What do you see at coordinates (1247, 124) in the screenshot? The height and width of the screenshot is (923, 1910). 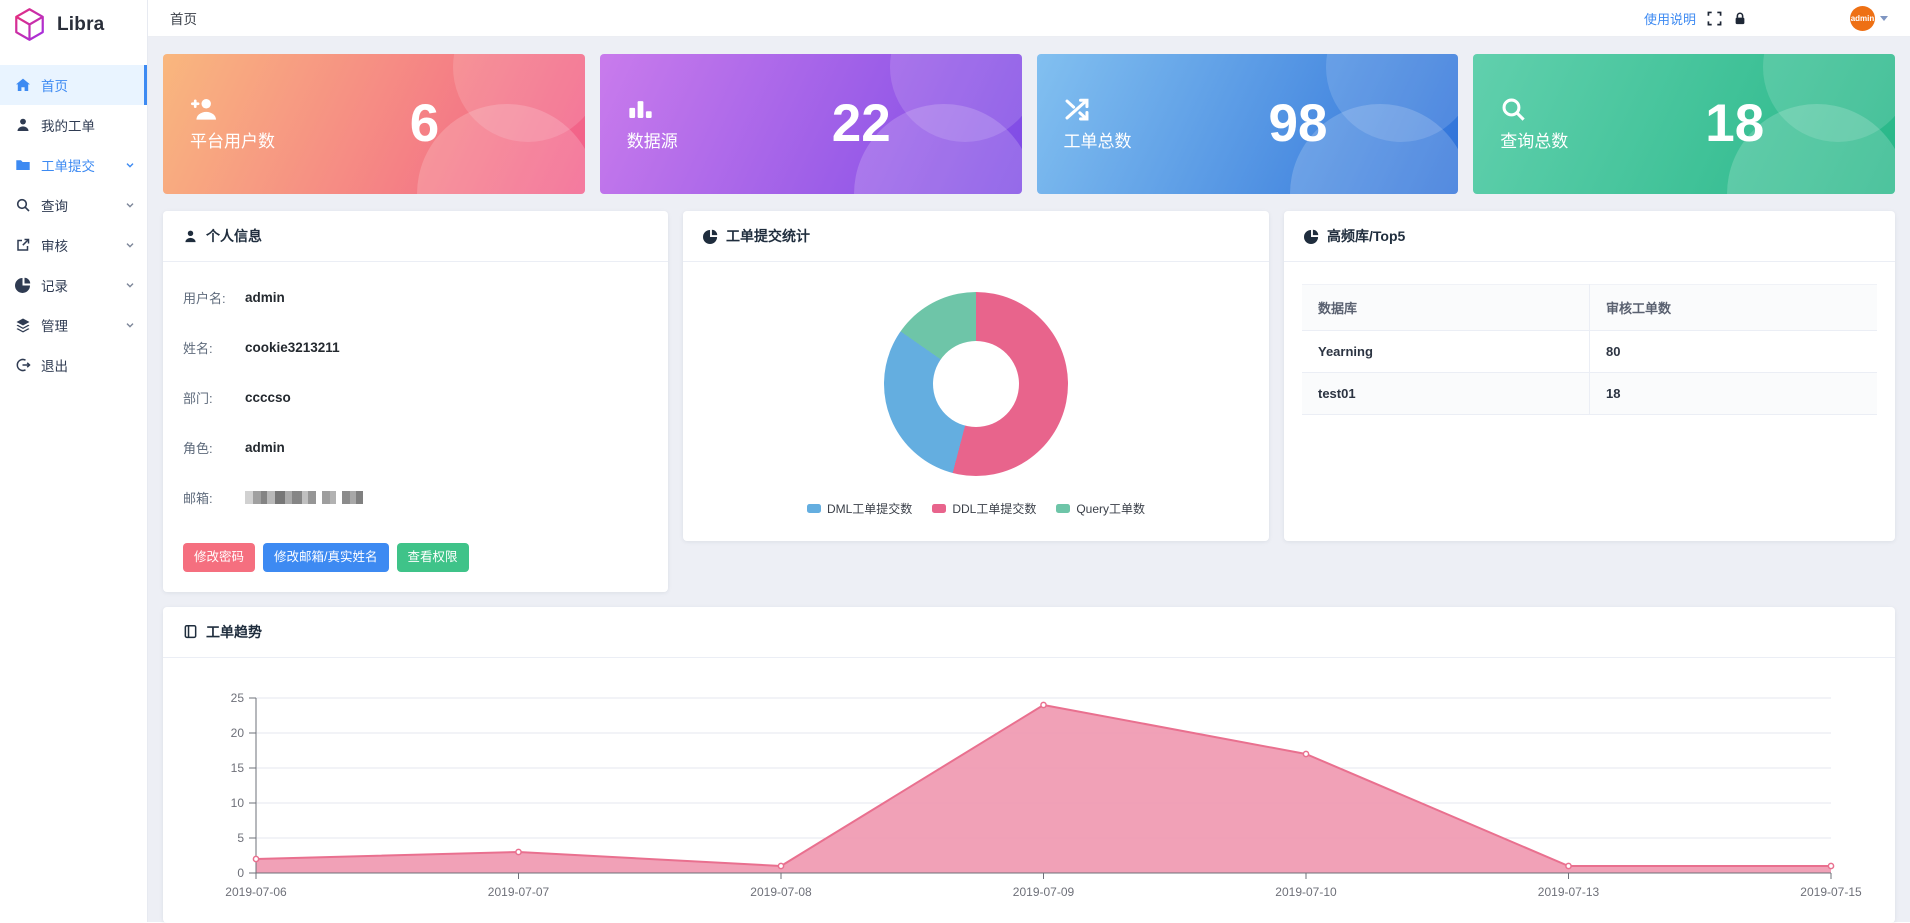 I see `stat-card-total-tickets: 工单总数 98` at bounding box center [1247, 124].